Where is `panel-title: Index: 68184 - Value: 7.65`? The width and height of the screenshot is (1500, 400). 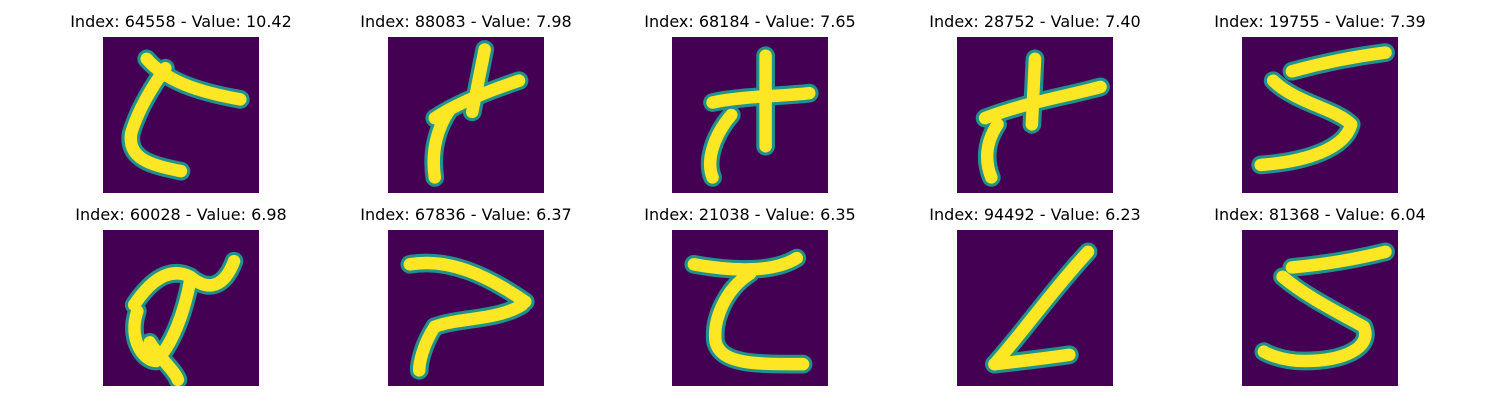
panel-title: Index: 68184 - Value: 7.65 is located at coordinates (750, 21).